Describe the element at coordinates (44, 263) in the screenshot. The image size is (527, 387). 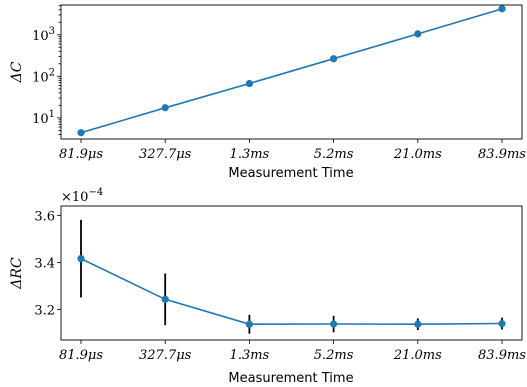
I see `y-tick-label: 3.4` at that location.